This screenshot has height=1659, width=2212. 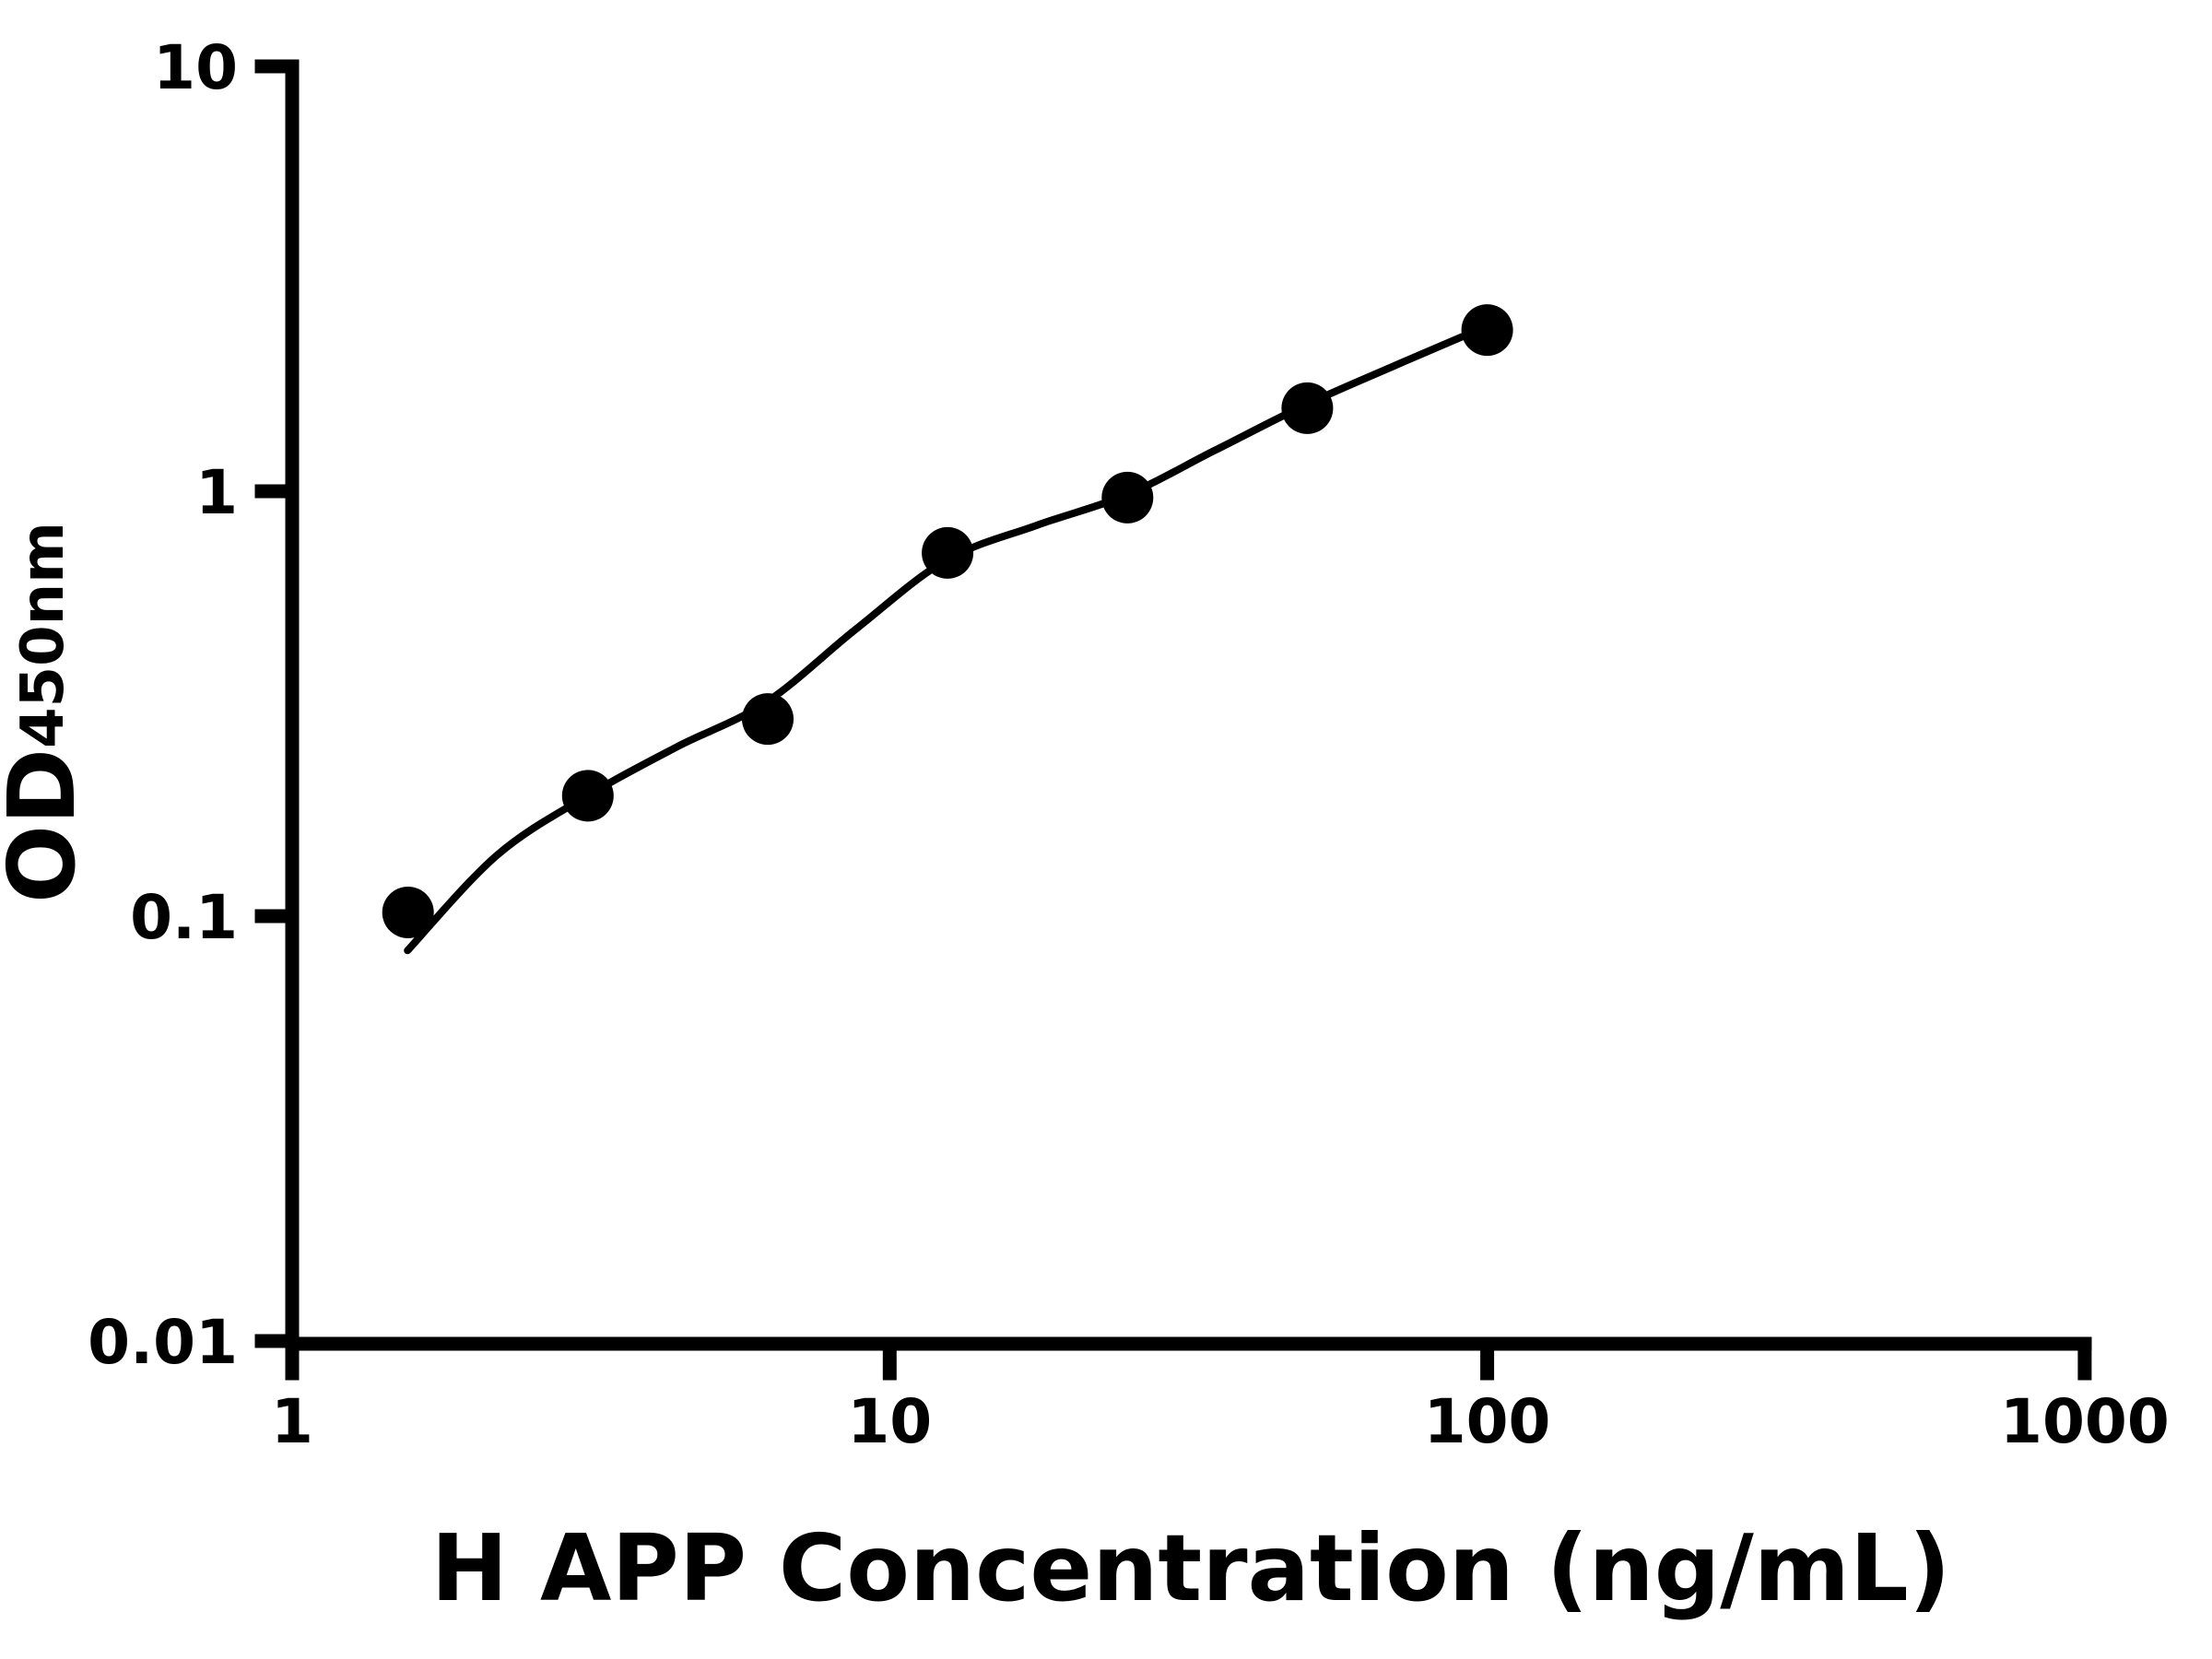 What do you see at coordinates (1191, 1568) in the screenshot?
I see `x-axis-title: H APP Concentration (ng/mL)` at bounding box center [1191, 1568].